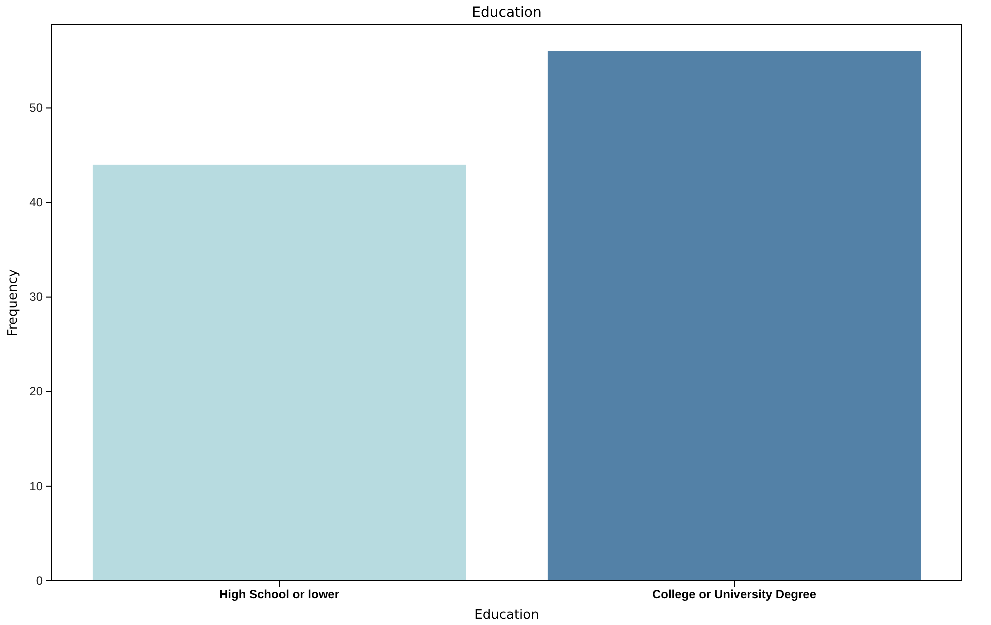 The image size is (991, 625). What do you see at coordinates (37, 486) in the screenshot?
I see `y-tick-label: 10` at bounding box center [37, 486].